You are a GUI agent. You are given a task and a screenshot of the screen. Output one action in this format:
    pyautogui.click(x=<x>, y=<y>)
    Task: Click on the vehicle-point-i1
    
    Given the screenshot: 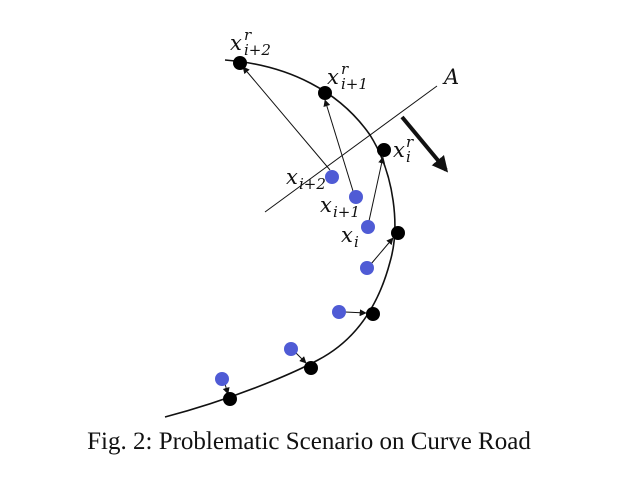 What is the action you would take?
    pyautogui.click(x=356, y=197)
    